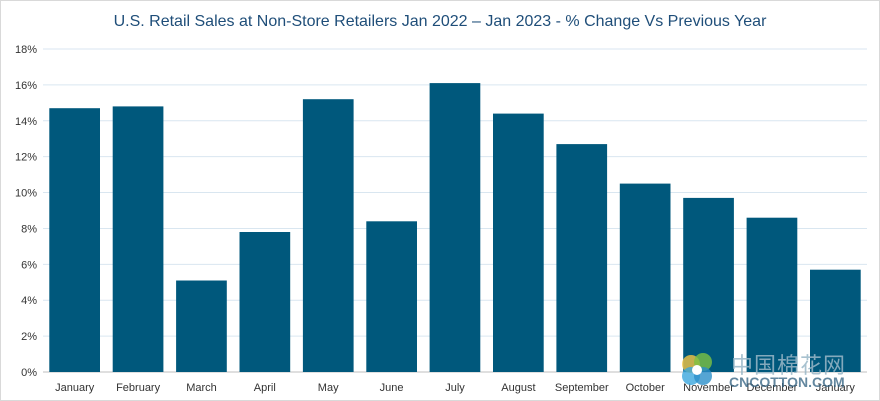  Describe the element at coordinates (455, 388) in the screenshot. I see `x-tick-label: July` at that location.